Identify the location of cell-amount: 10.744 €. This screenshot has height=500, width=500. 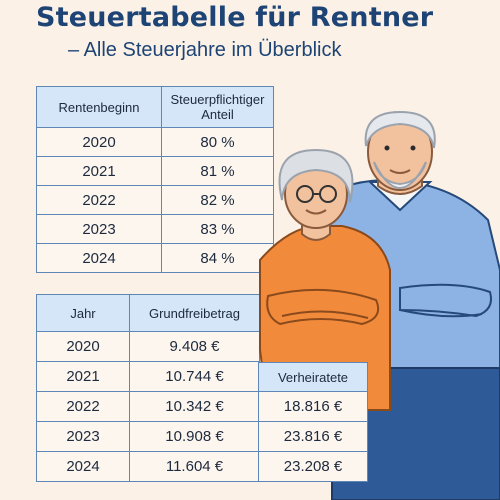
(194, 376).